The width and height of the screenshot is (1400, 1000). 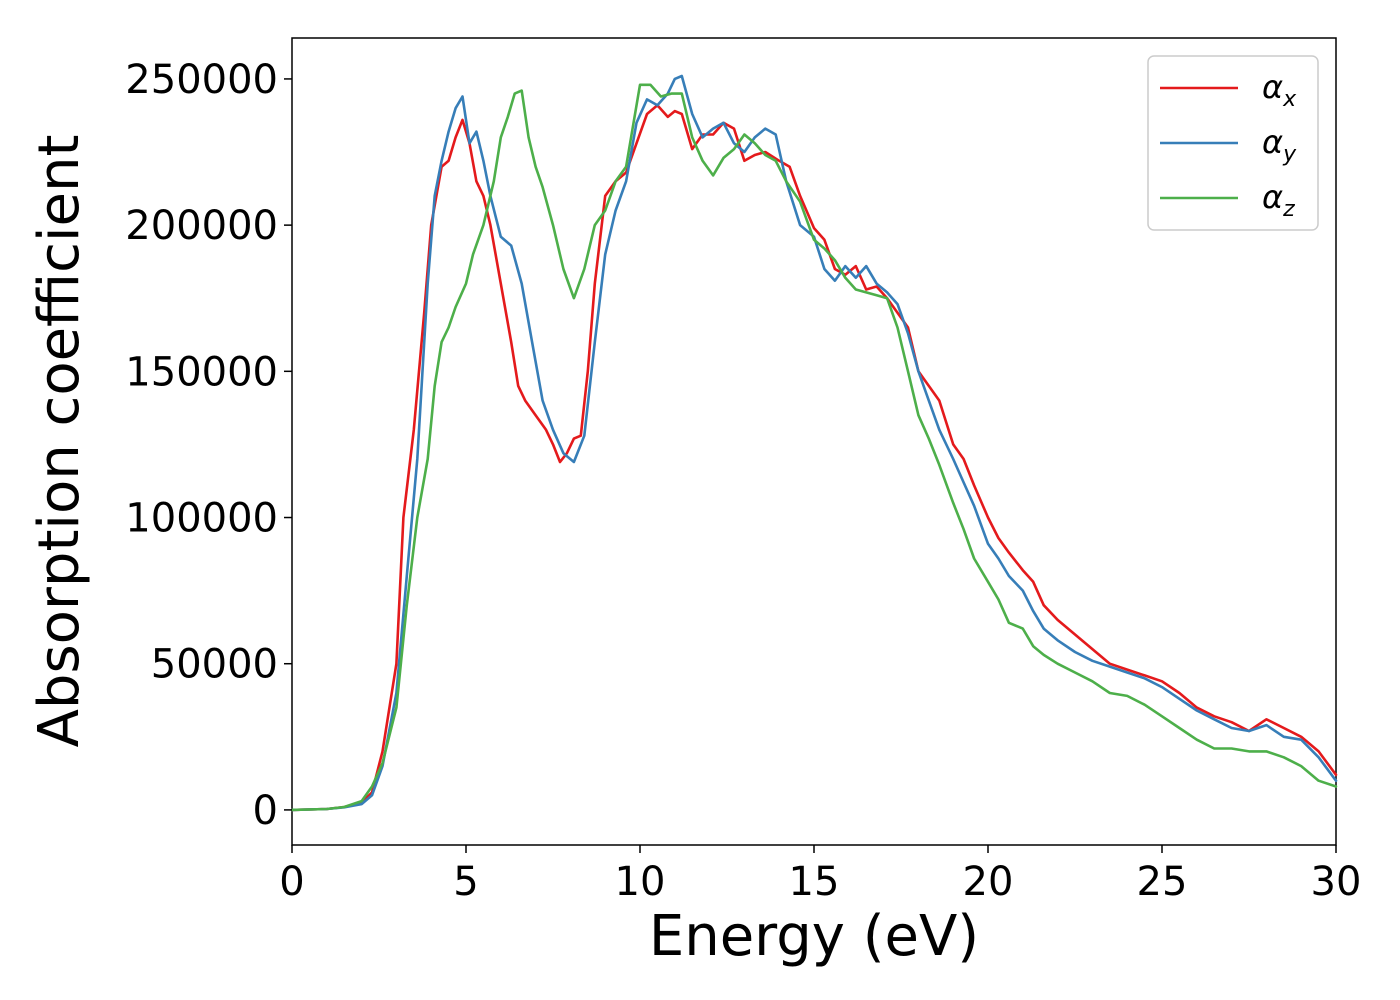 I want to click on x-tick-label: 30, so click(x=1336, y=882).